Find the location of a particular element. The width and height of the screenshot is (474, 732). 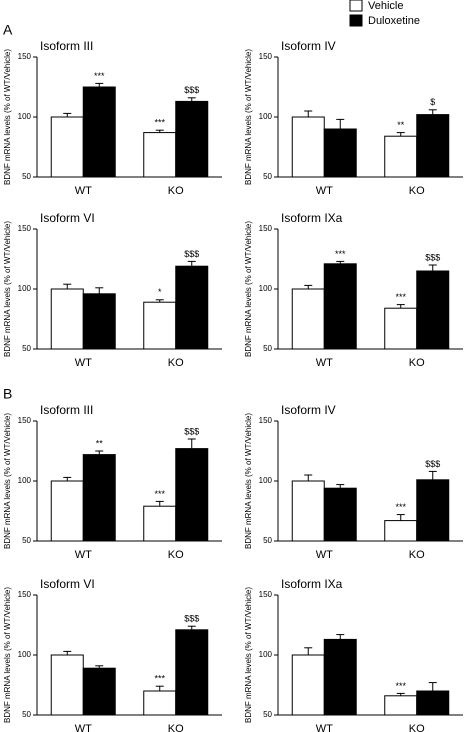

chart-title: Isoform III is located at coordinates (66, 410).